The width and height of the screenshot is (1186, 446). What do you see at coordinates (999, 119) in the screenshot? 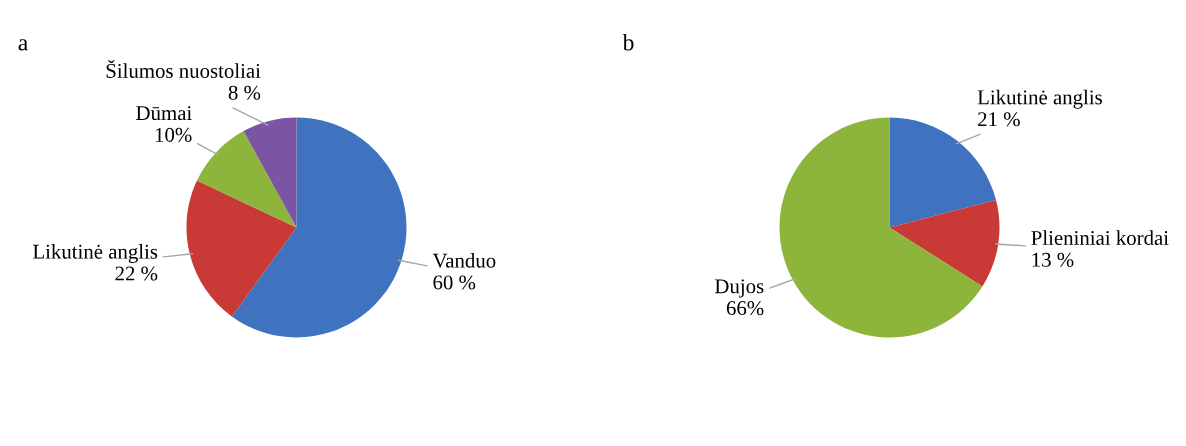
I see `data-label: 21 %` at bounding box center [999, 119].